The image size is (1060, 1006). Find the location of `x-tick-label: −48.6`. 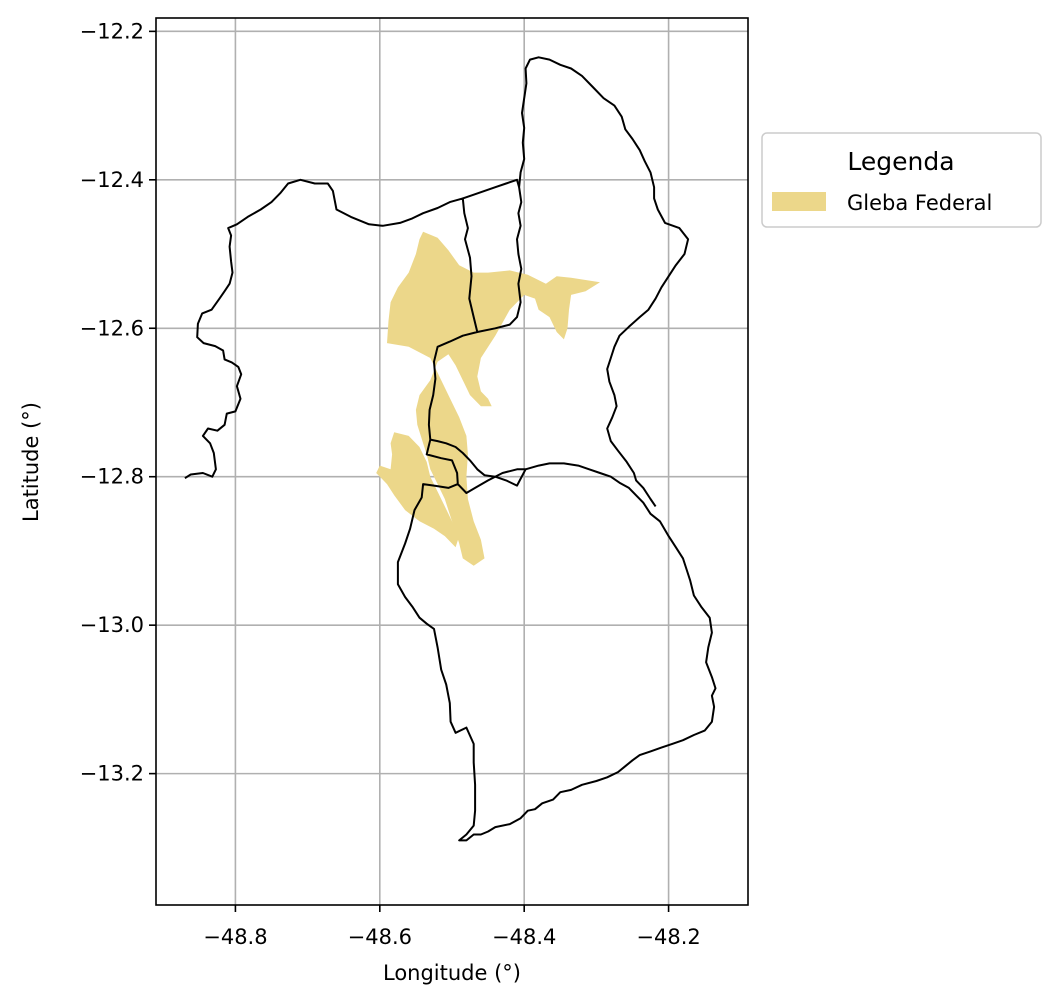

x-tick-label: −48.6 is located at coordinates (380, 937).